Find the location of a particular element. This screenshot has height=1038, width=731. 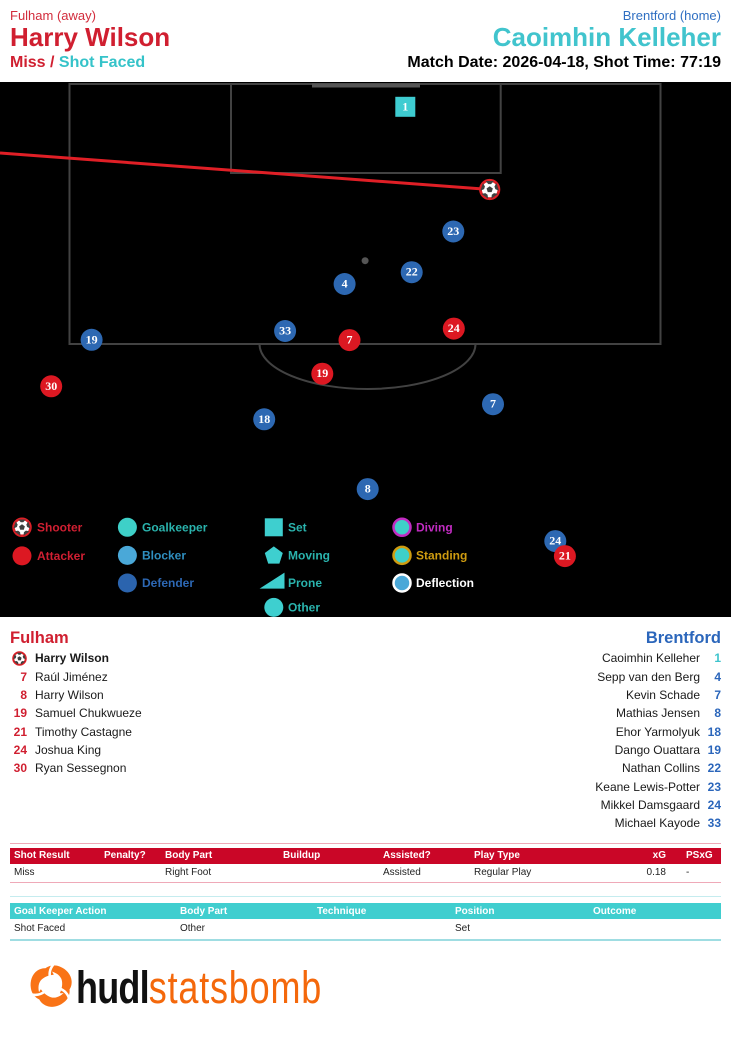

svg-text: Moving is located at coordinates (309, 555).